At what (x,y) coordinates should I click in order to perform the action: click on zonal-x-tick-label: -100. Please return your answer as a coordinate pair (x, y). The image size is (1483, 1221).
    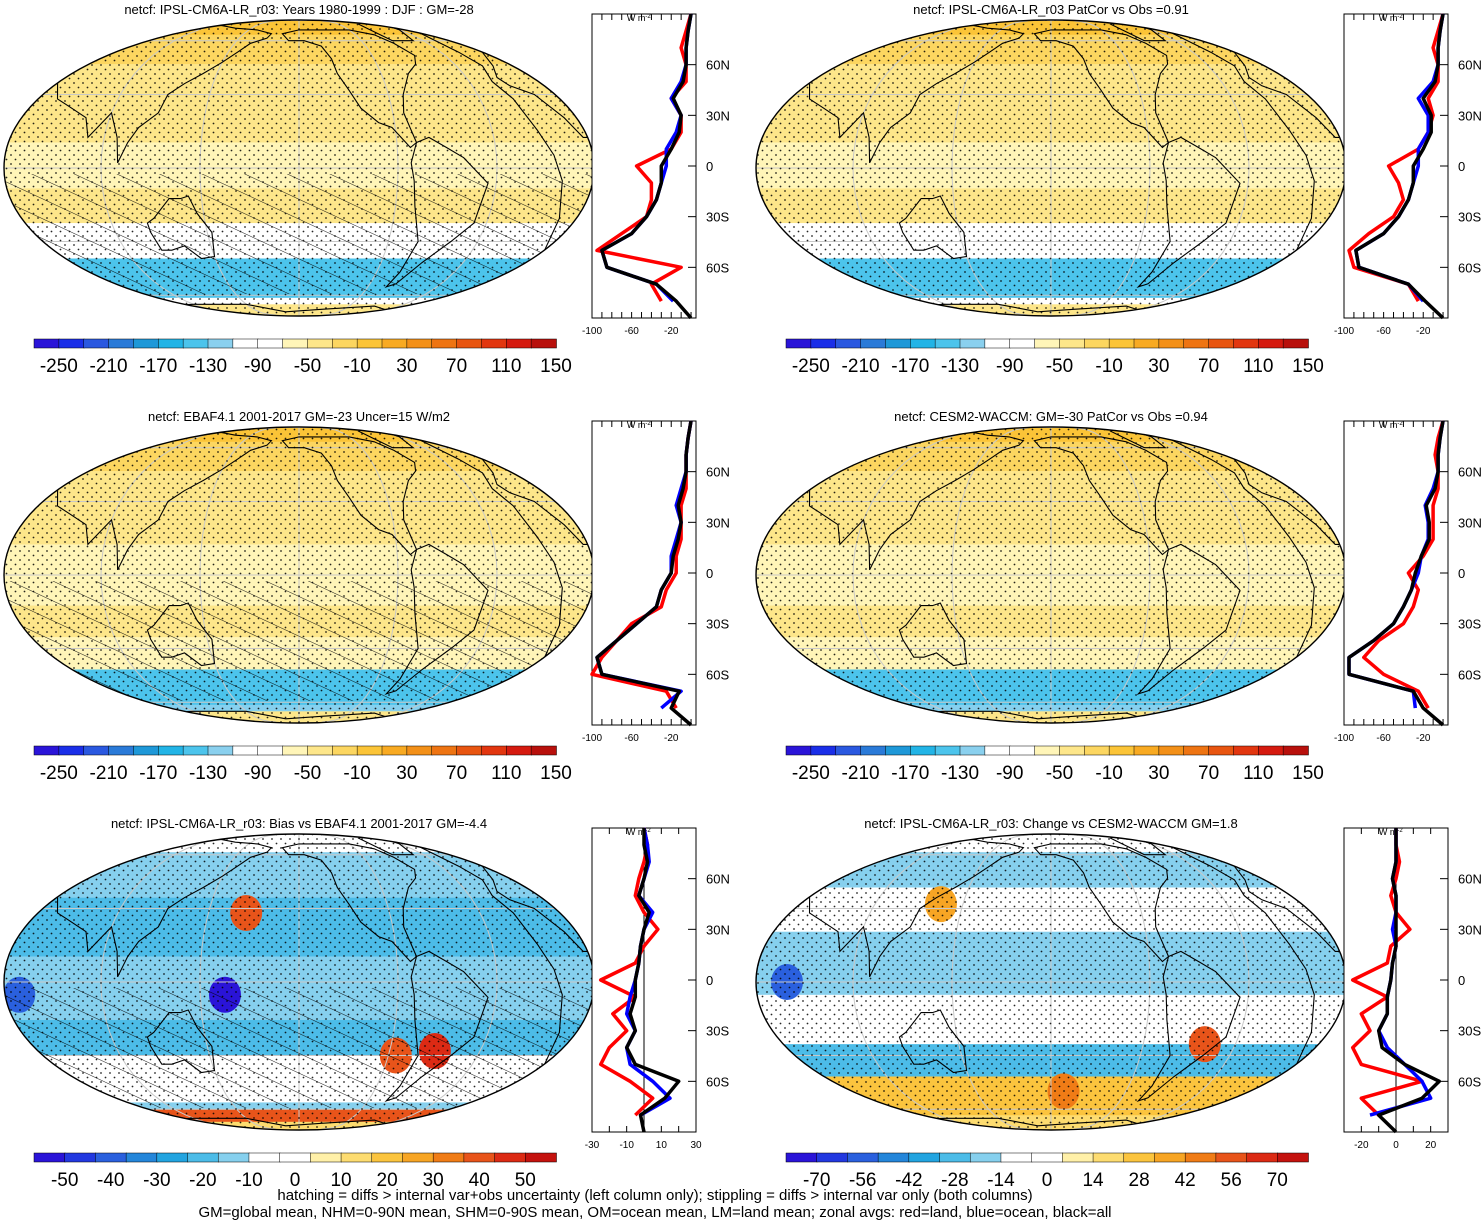
    Looking at the image, I should click on (592, 331).